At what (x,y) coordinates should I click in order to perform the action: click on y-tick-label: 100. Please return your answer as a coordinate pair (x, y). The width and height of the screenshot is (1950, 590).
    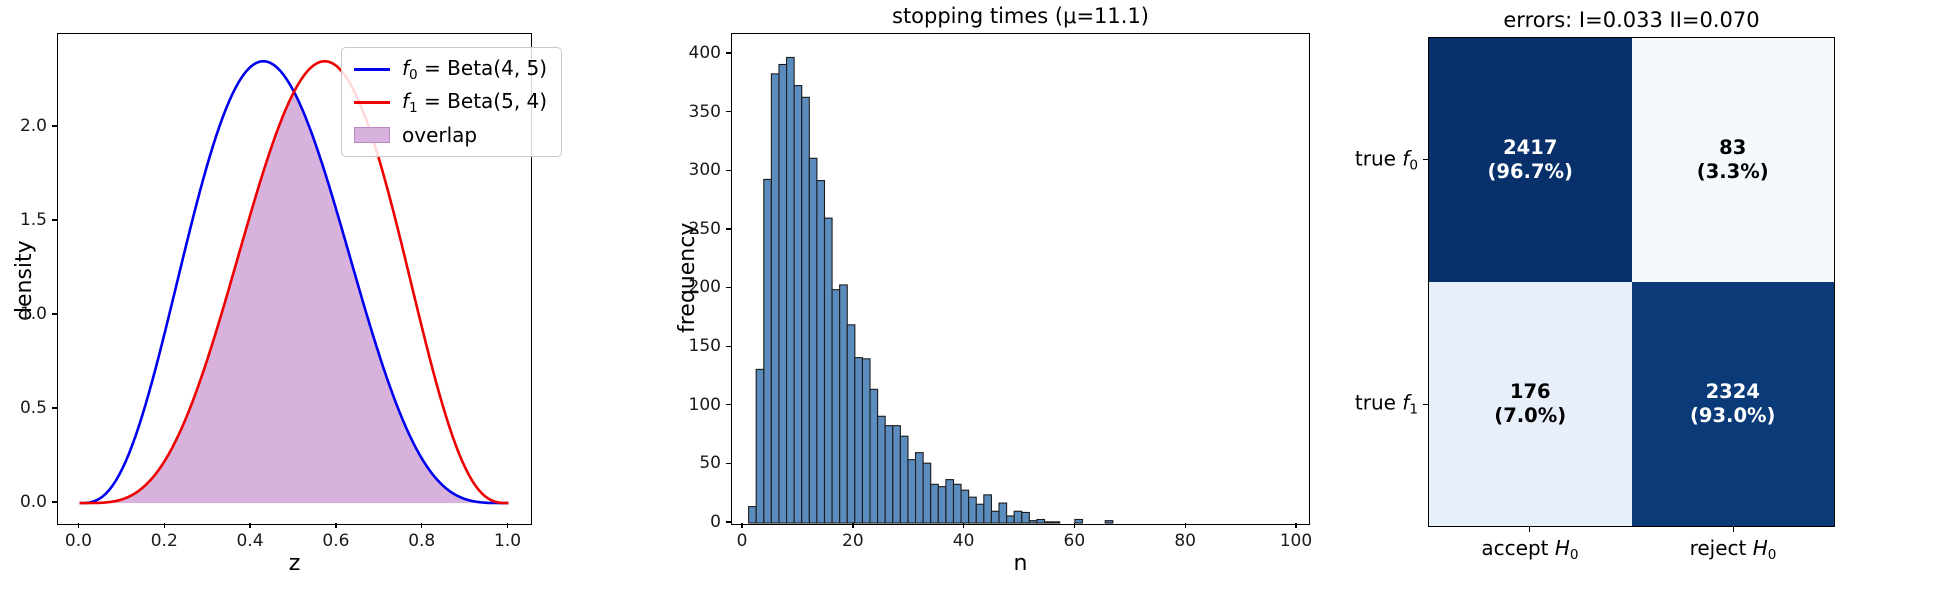
    Looking at the image, I should click on (704, 404).